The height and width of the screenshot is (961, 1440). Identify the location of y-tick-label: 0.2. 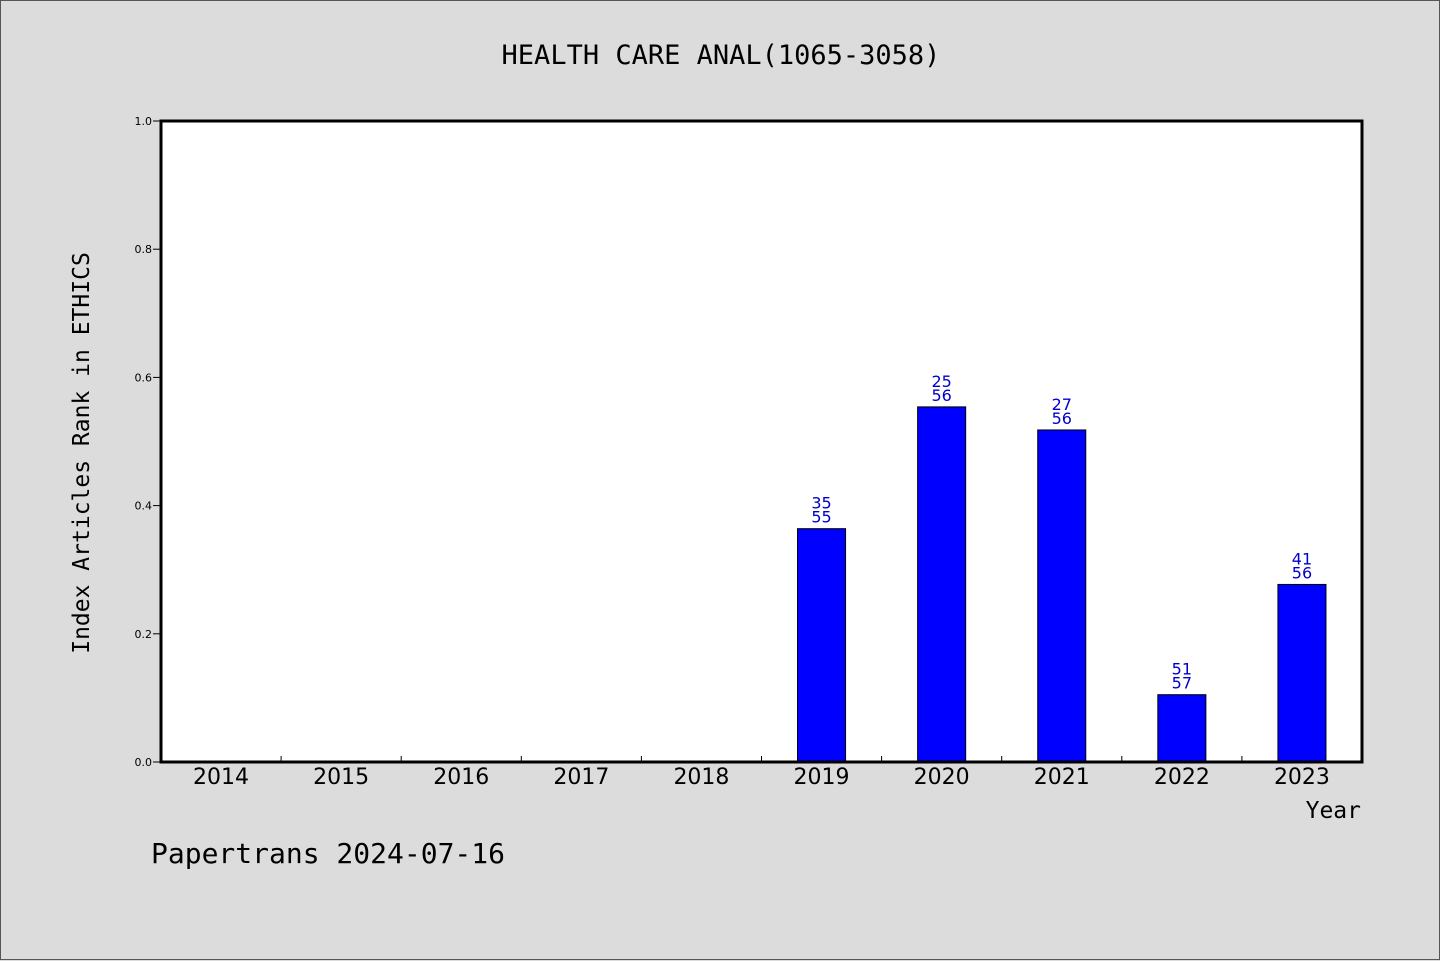
(144, 634).